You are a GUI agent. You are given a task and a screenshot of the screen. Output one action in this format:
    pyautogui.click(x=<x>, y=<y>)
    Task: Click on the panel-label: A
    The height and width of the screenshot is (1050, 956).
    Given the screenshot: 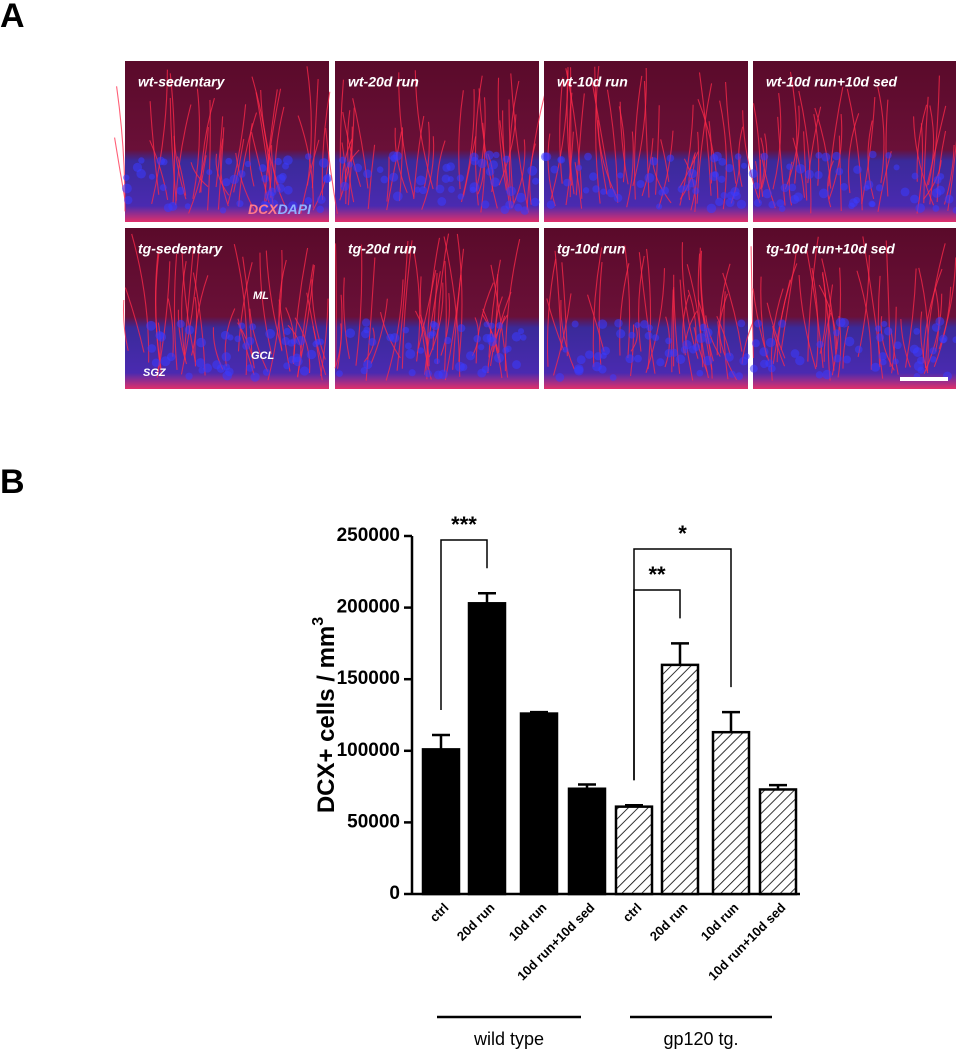 What is the action you would take?
    pyautogui.click(x=12, y=17)
    